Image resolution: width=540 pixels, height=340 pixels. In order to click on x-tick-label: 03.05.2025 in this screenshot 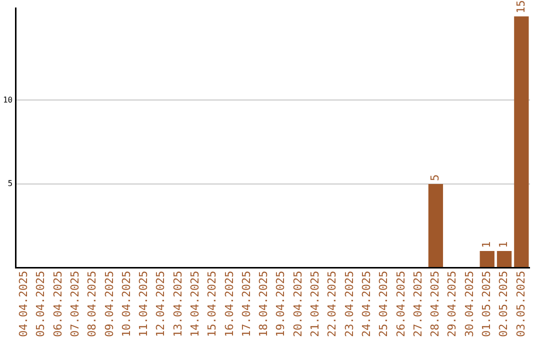, I will do `click(521, 304)`.